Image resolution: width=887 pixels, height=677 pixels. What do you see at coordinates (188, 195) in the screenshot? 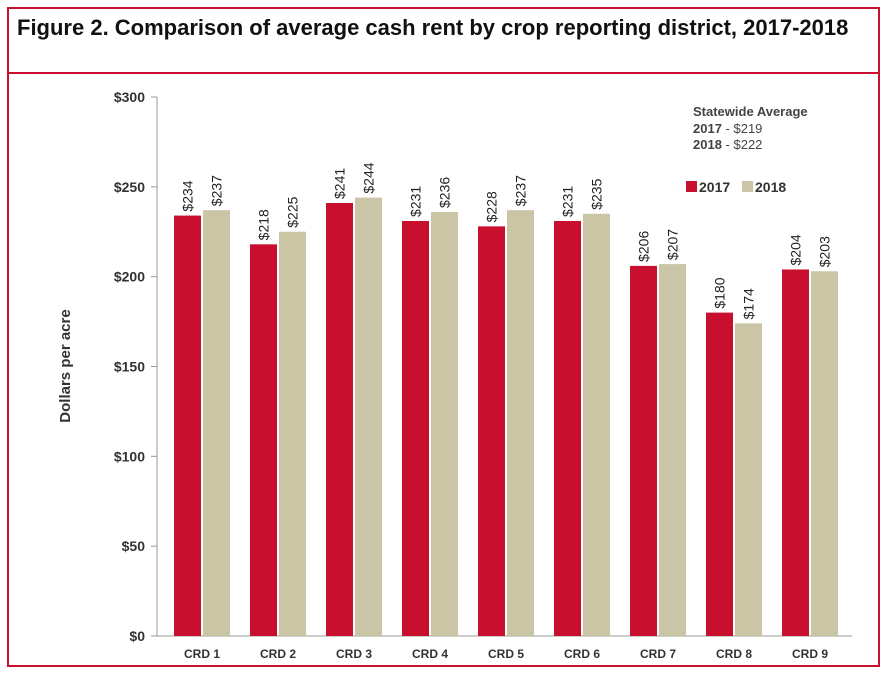
I see `value-label: $234` at bounding box center [188, 195].